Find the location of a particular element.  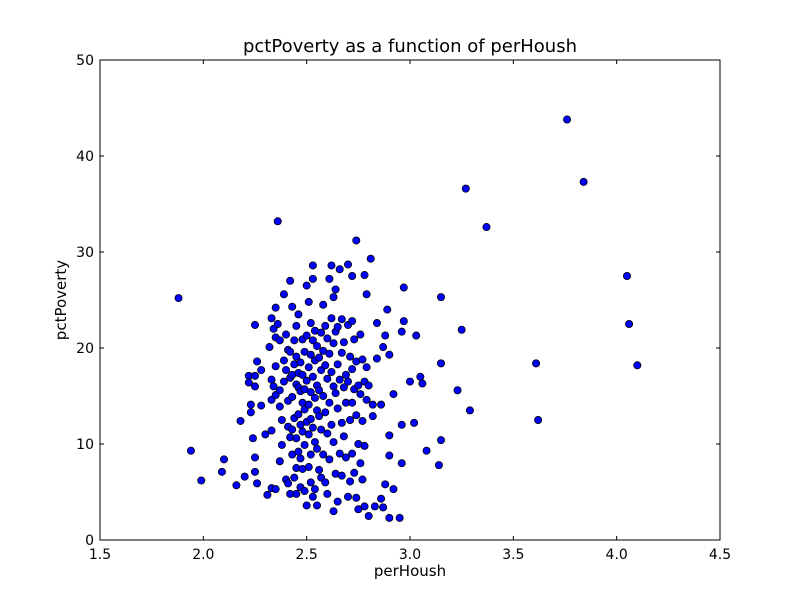

x-axis-label: perHoush is located at coordinates (410, 571).